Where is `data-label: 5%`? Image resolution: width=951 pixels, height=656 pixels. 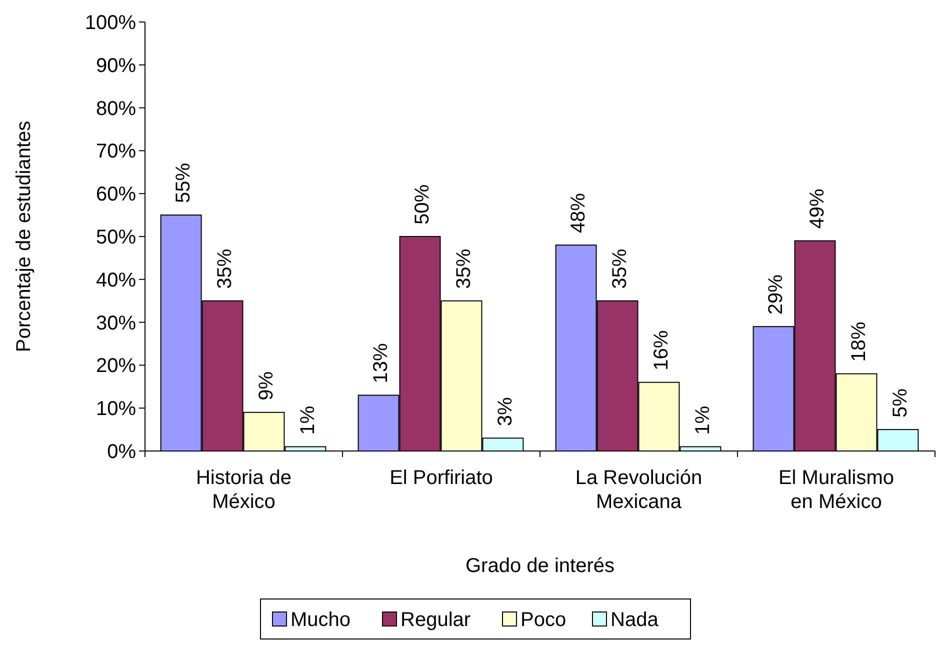 data-label: 5% is located at coordinates (900, 403).